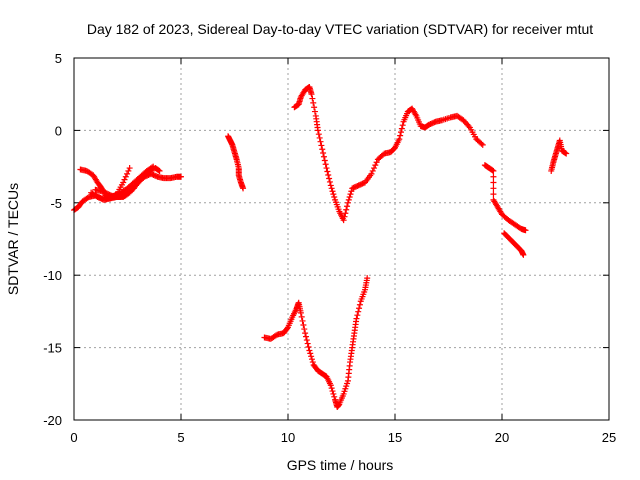  What do you see at coordinates (502, 437) in the screenshot?
I see `x-tick-label: 20` at bounding box center [502, 437].